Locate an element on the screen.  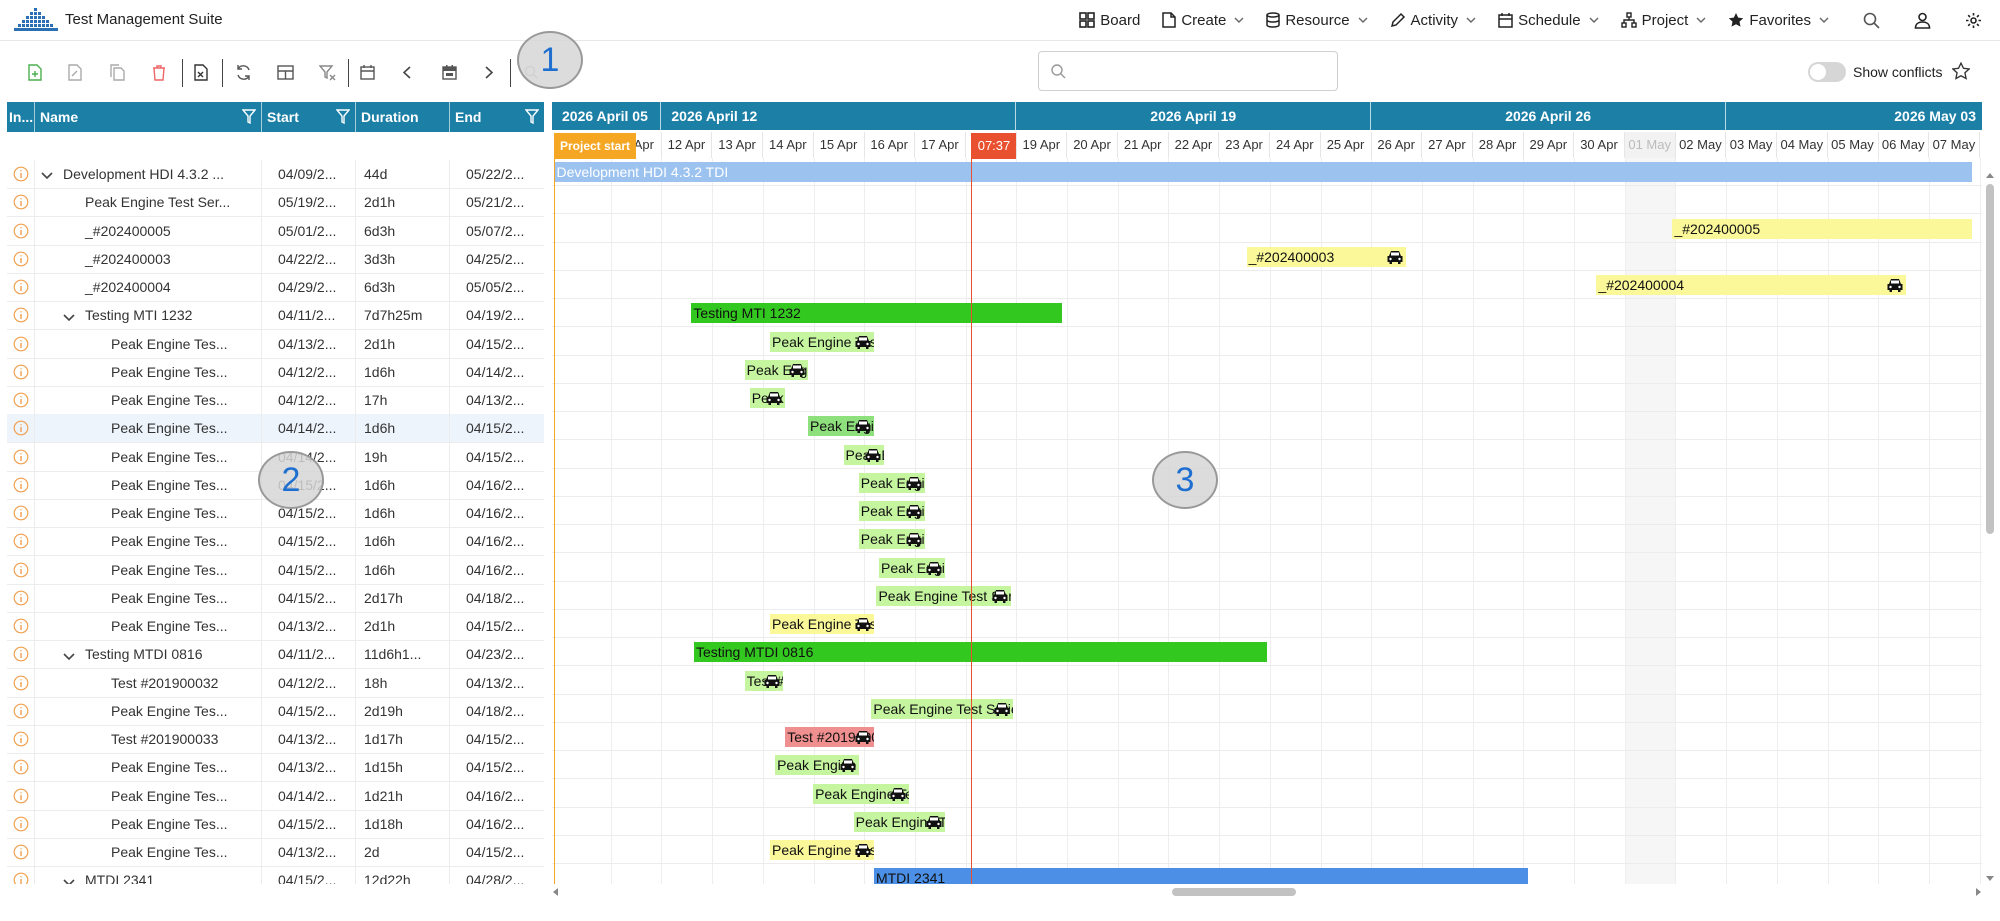
clear-filter-button is located at coordinates (327, 72).